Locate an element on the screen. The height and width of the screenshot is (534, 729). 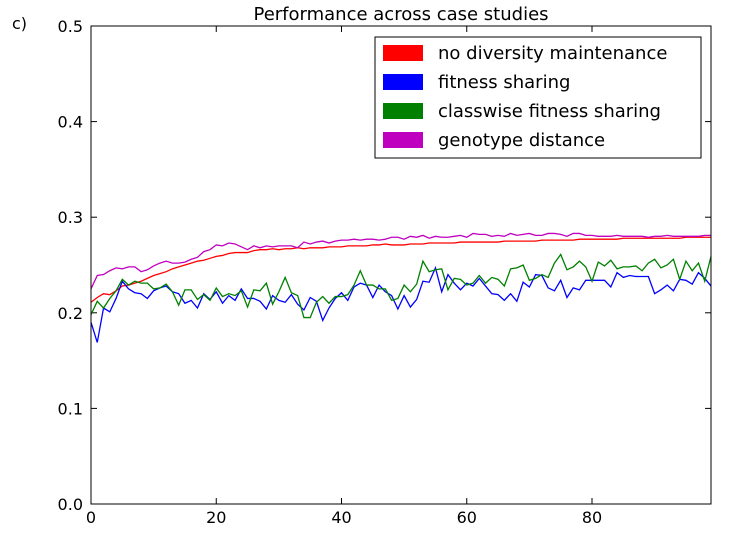
y-tick-label: 0.5 is located at coordinates (70, 26).